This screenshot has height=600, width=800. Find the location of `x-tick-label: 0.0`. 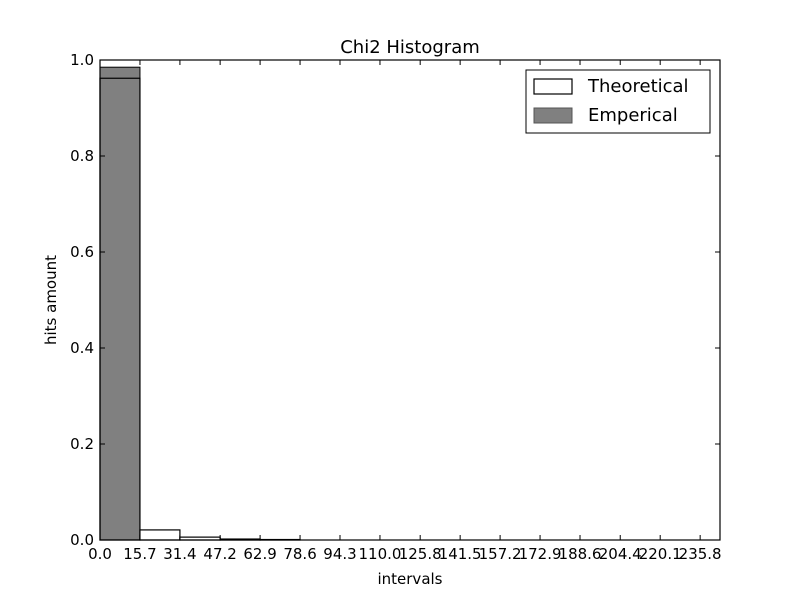

x-tick-label: 0.0 is located at coordinates (100, 554).